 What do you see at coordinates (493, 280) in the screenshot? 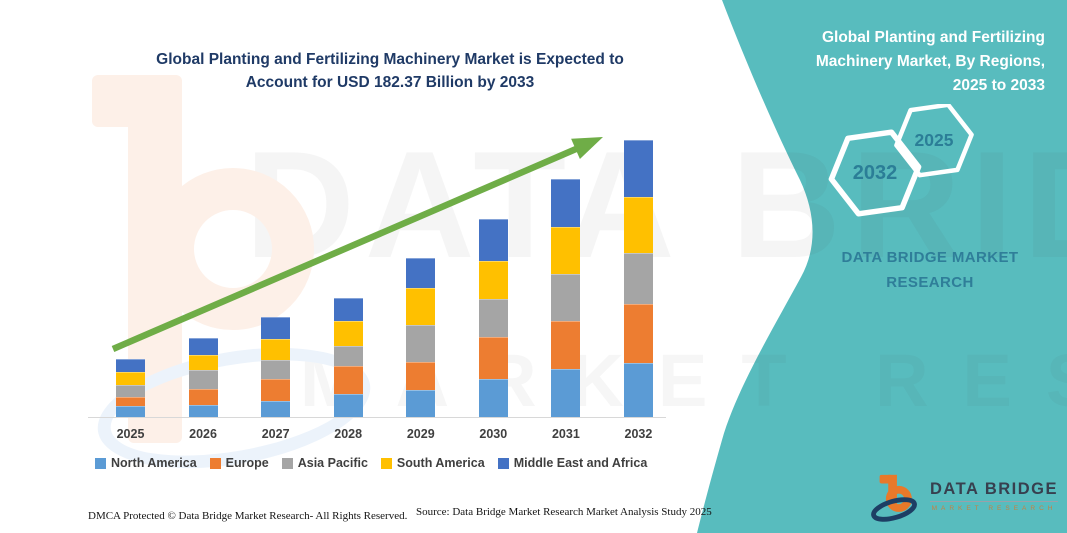
I see `bar-segment-2030-south-america` at bounding box center [493, 280].